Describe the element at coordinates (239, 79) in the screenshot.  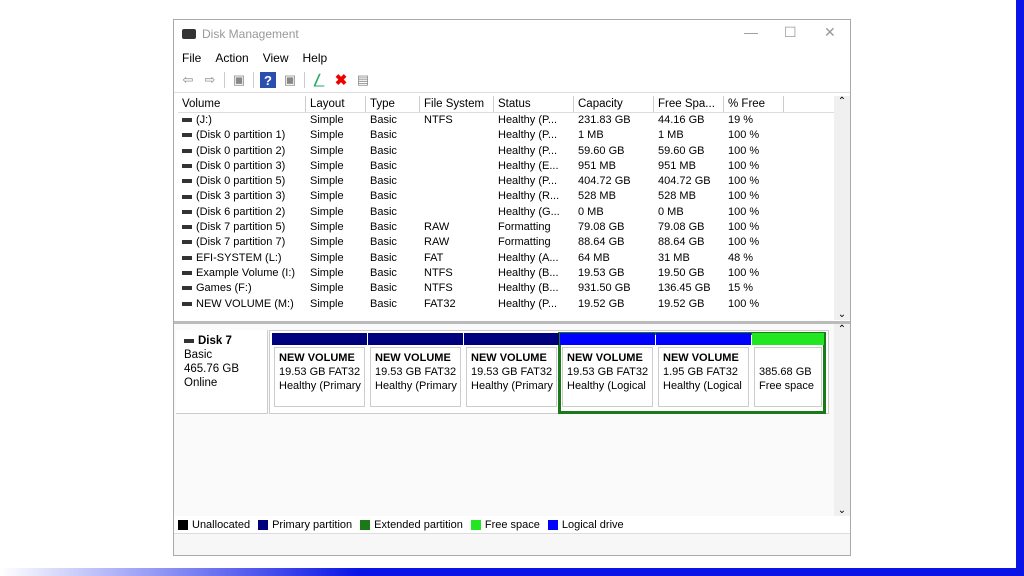
I see `show-hide-console-tree-icon: ▣` at that location.